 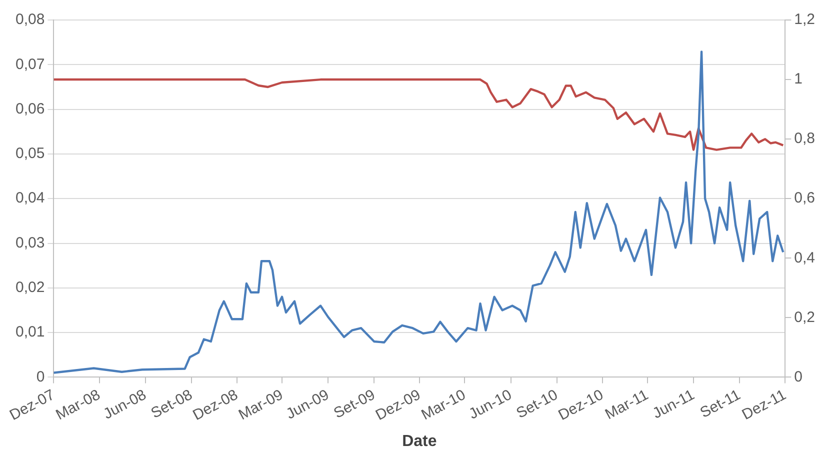 What do you see at coordinates (805, 139) in the screenshot?
I see `y2-tick-label: 0,8` at bounding box center [805, 139].